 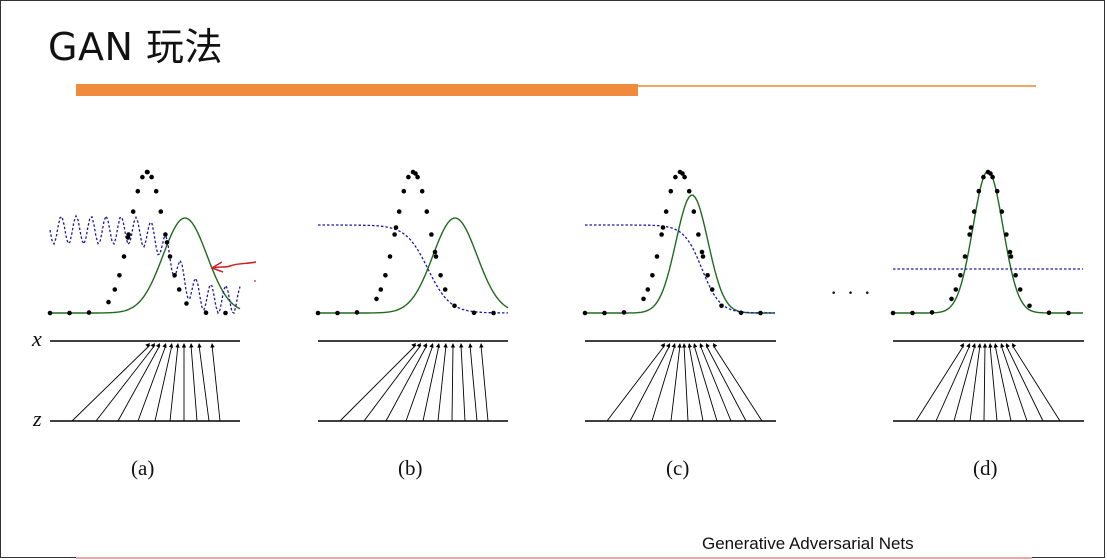 What do you see at coordinates (554, 558) in the screenshot?
I see `footer-divider` at bounding box center [554, 558].